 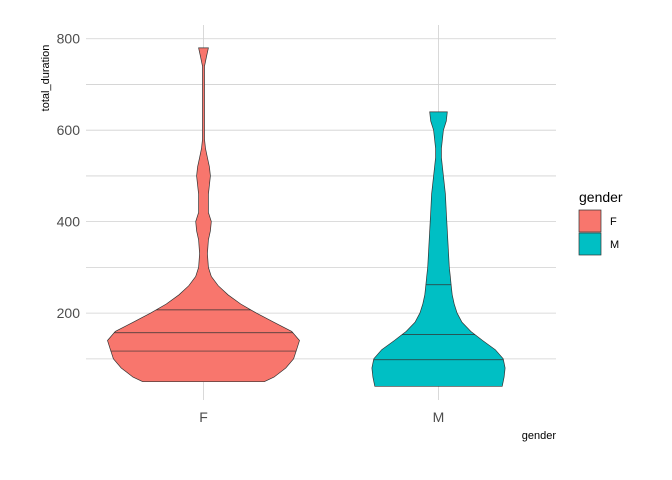 I want to click on legend-title: gender, so click(x=601, y=197).